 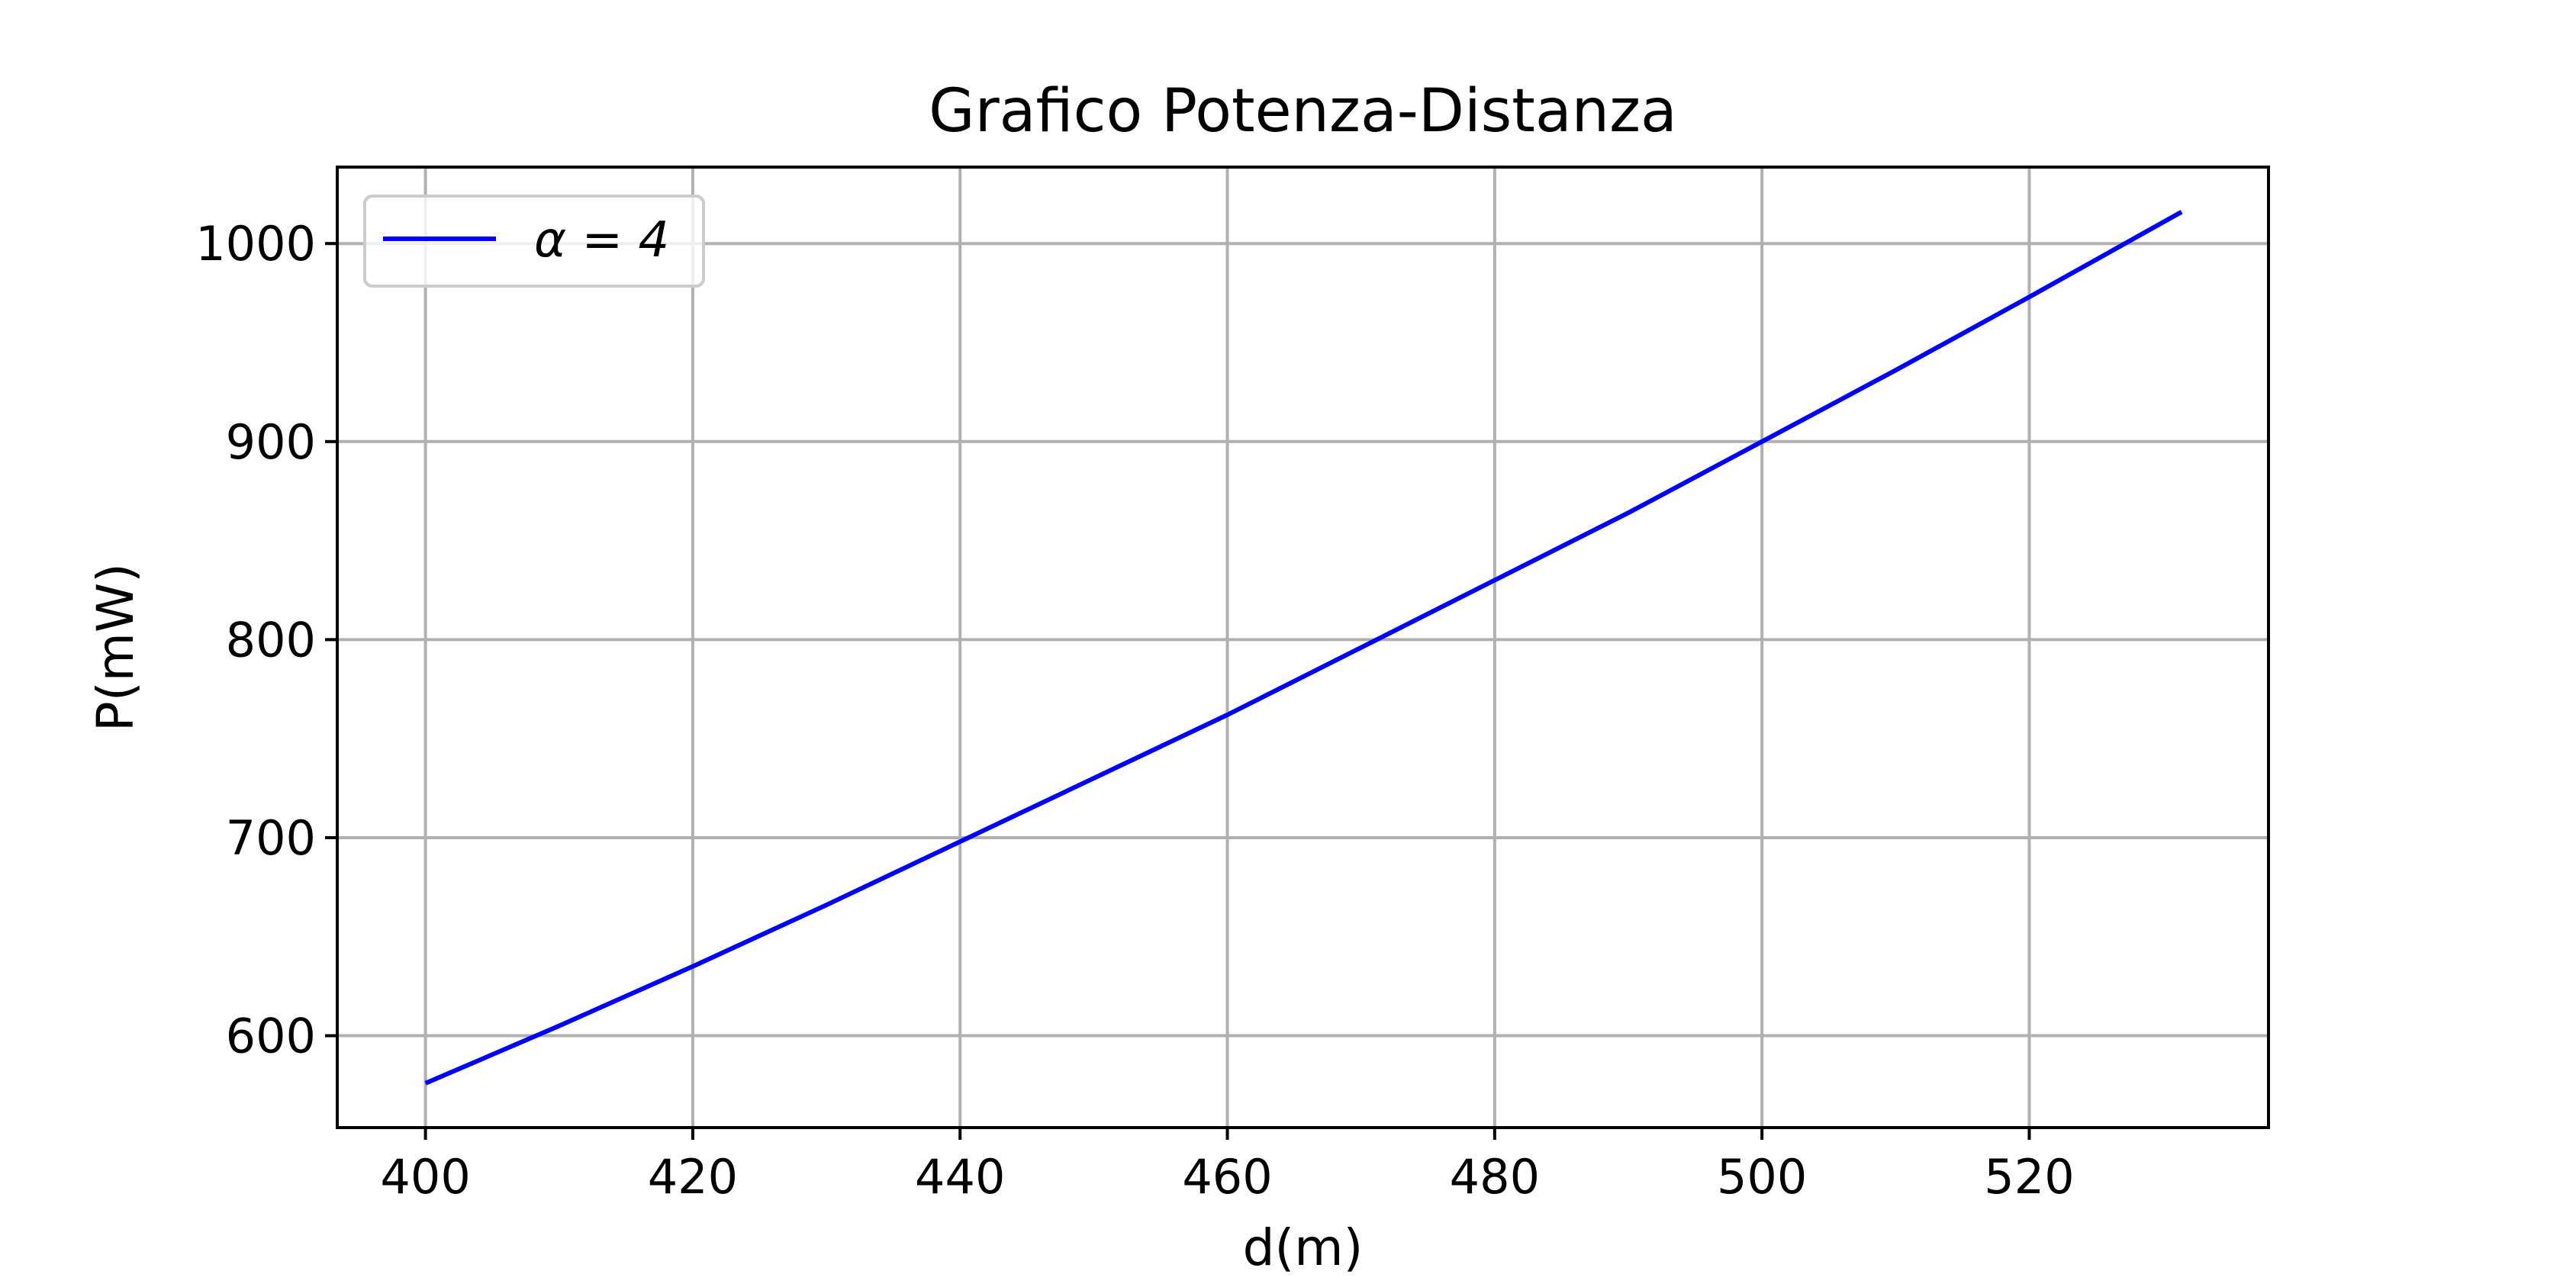 What do you see at coordinates (2029, 1177) in the screenshot?
I see `x-tick-label: 520` at bounding box center [2029, 1177].